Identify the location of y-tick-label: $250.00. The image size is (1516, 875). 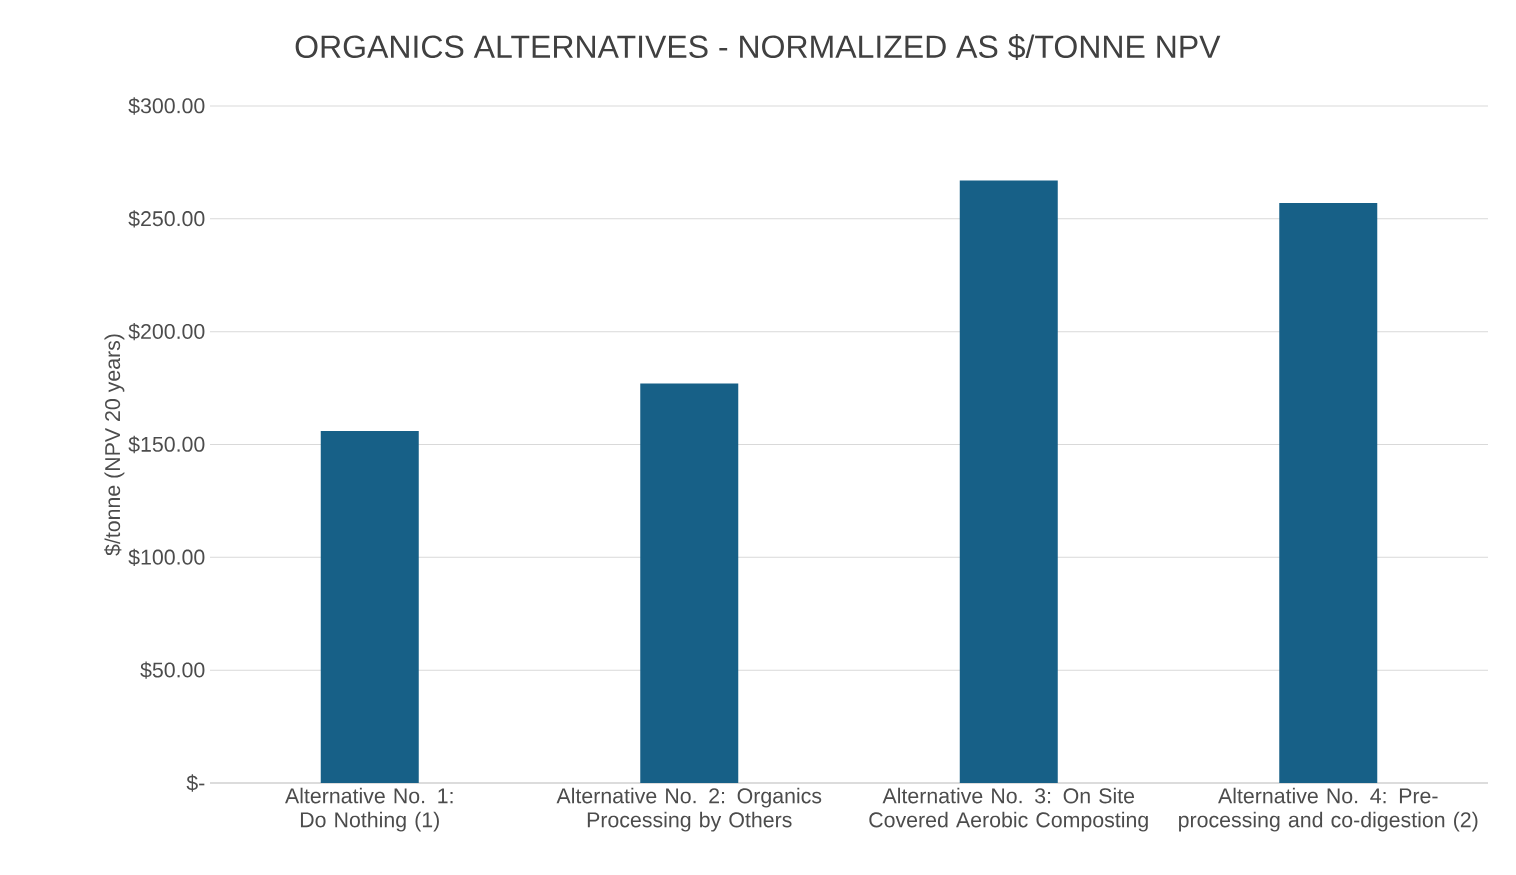
(166, 219).